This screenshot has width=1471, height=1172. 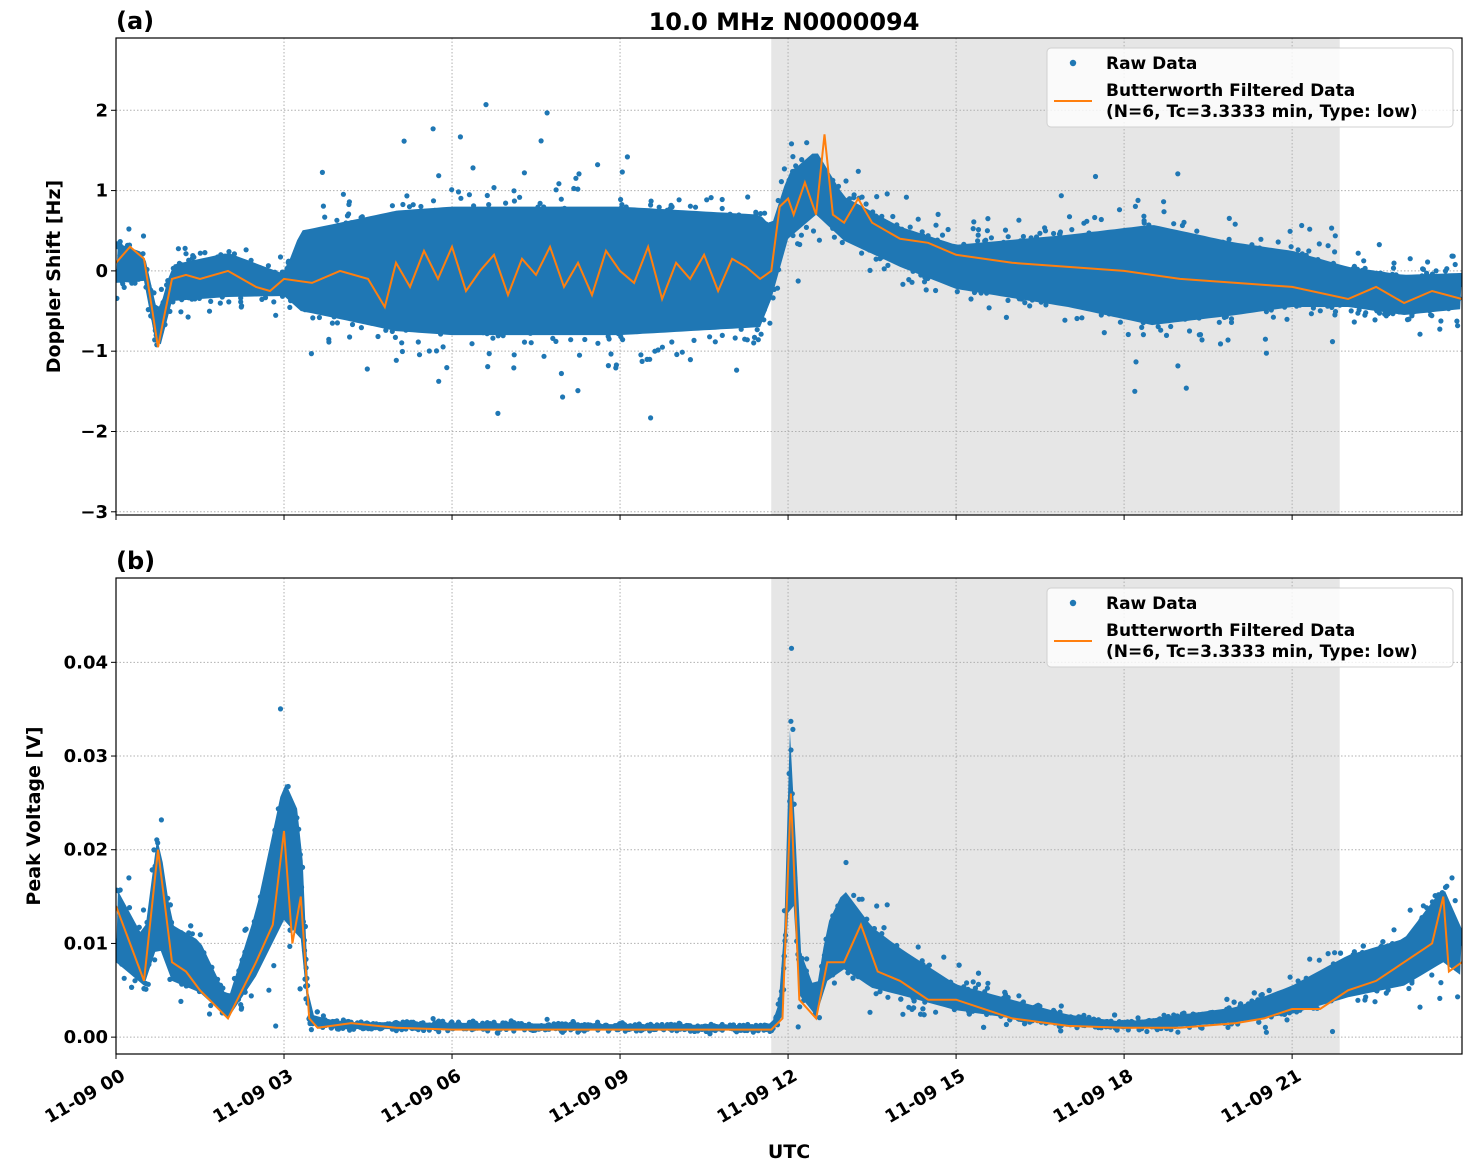 What do you see at coordinates (784, 22) in the screenshot?
I see `chart-title: 10.0 MHz N0000094` at bounding box center [784, 22].